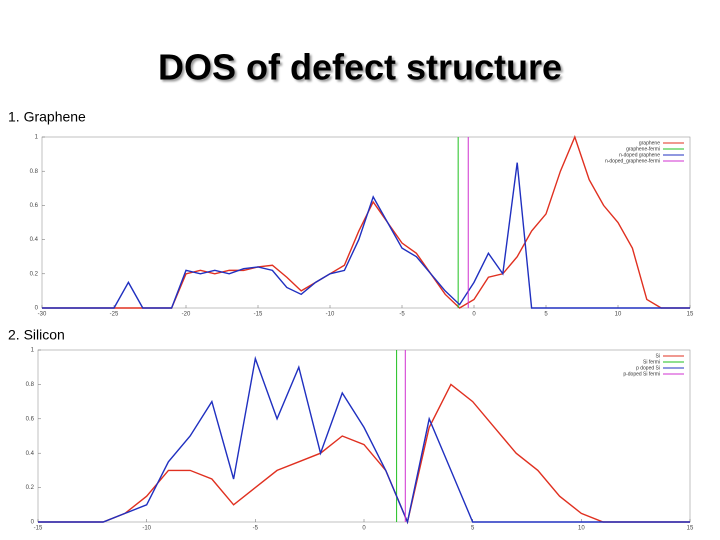 Image resolution: width=720 pixels, height=540 pixels. What do you see at coordinates (651, 362) in the screenshot?
I see `legend-label: Si fermi` at bounding box center [651, 362].